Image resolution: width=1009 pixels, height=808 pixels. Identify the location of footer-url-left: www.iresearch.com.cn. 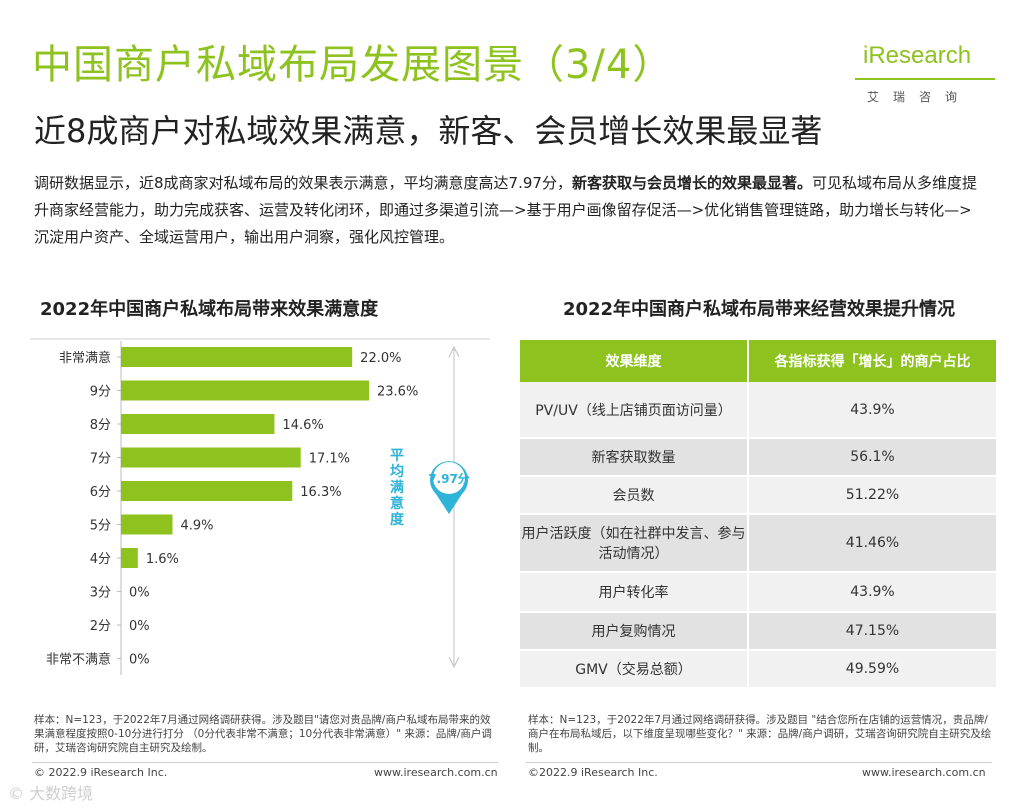
(436, 772).